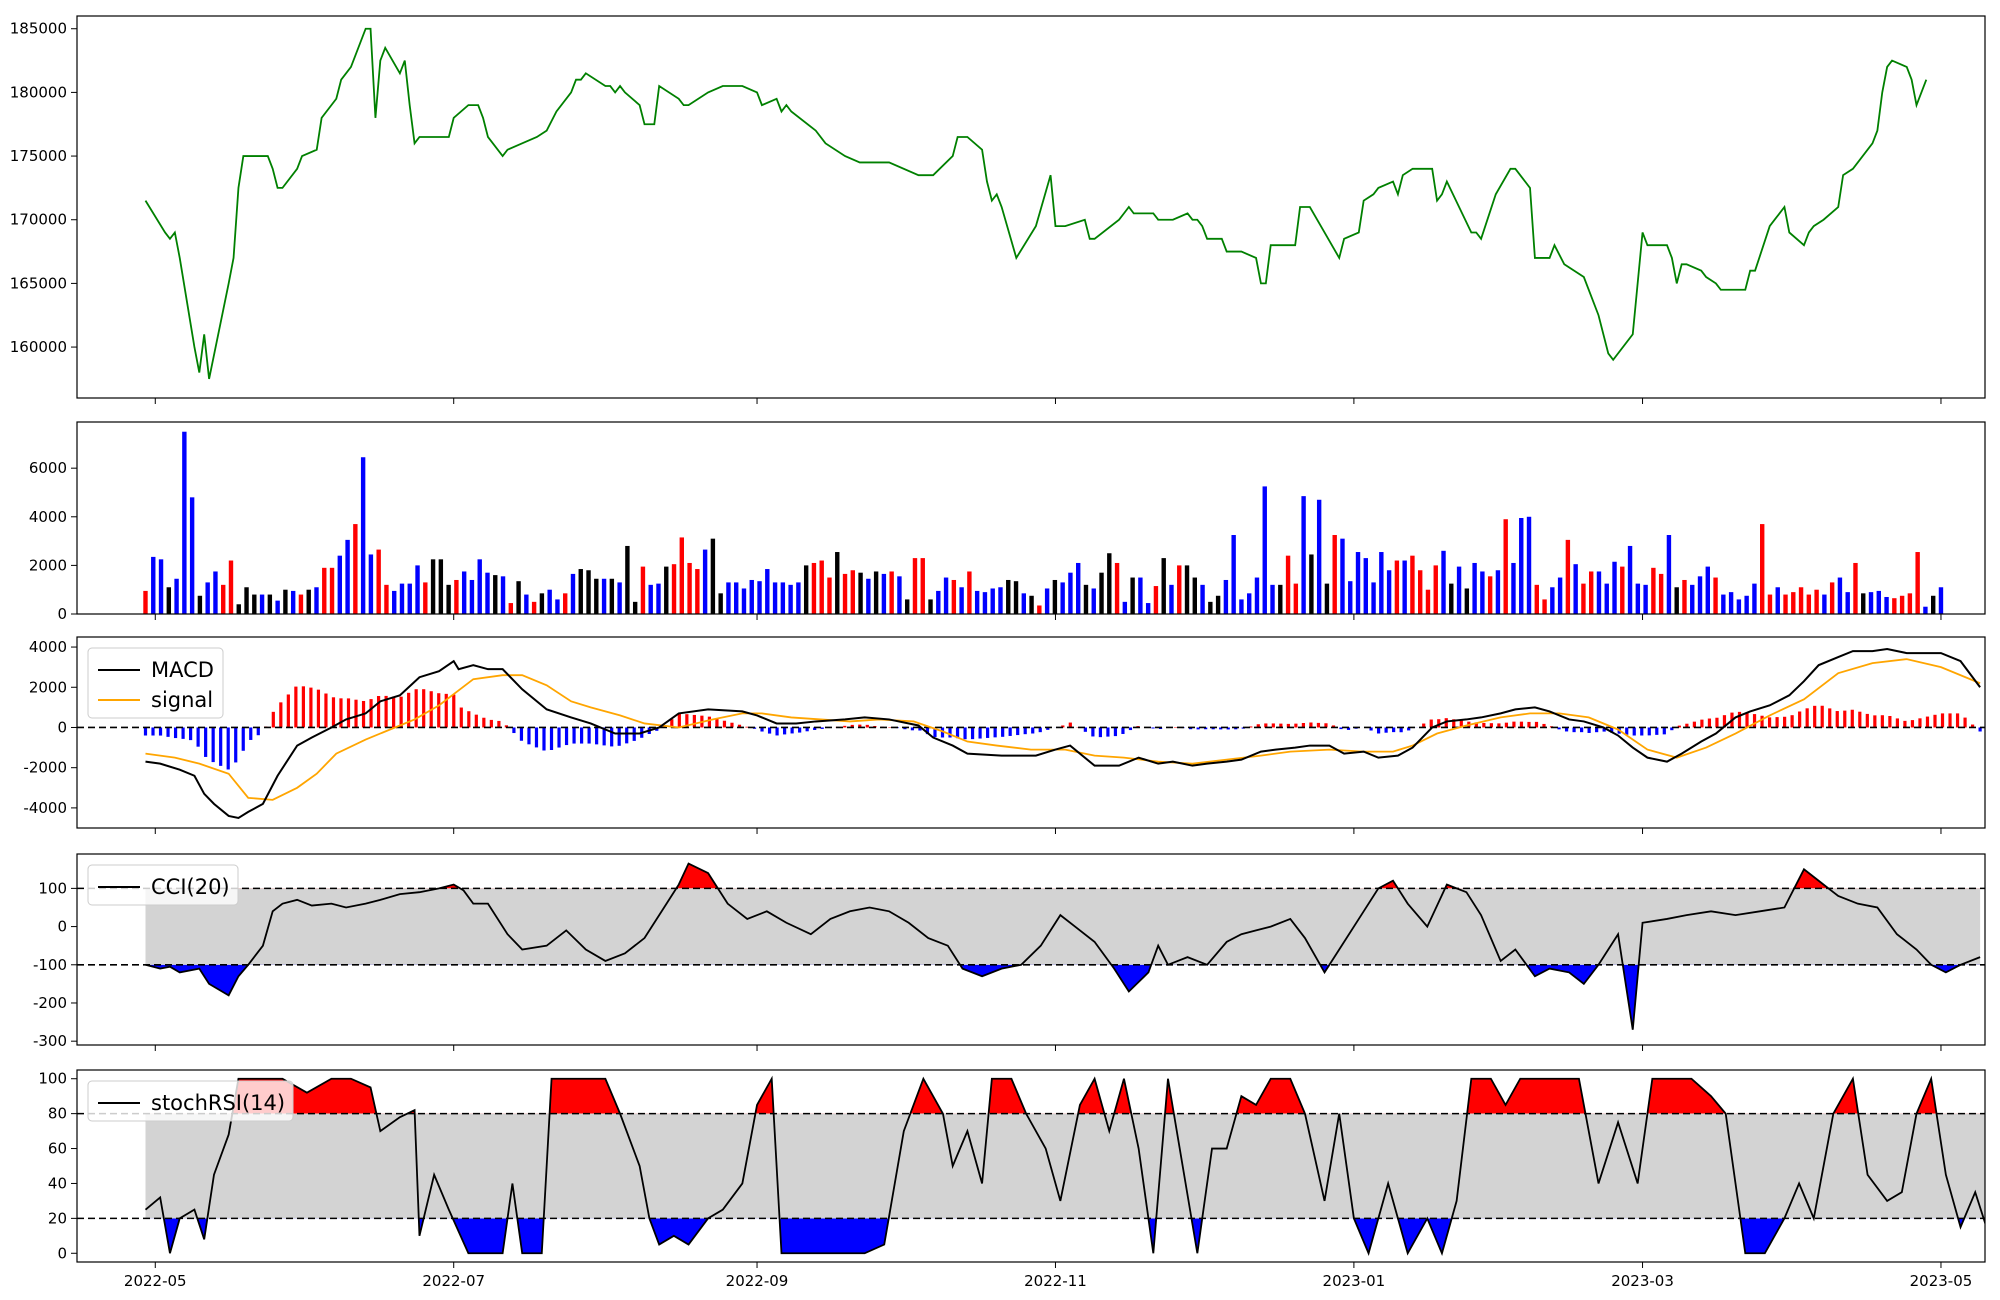 The height and width of the screenshot is (1300, 2000). Describe the element at coordinates (48, 687) in the screenshot. I see `macd-ytick-label: 2000` at that location.